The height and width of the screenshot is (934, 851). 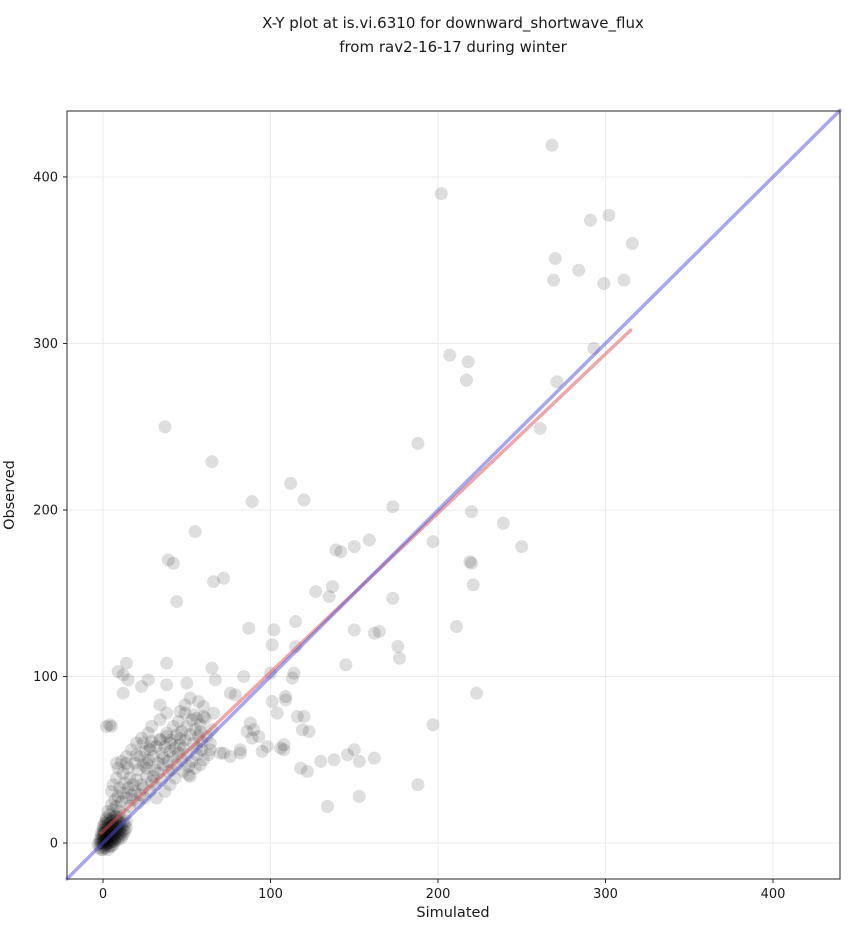 What do you see at coordinates (103, 894) in the screenshot?
I see `x-tick-label: 0` at bounding box center [103, 894].